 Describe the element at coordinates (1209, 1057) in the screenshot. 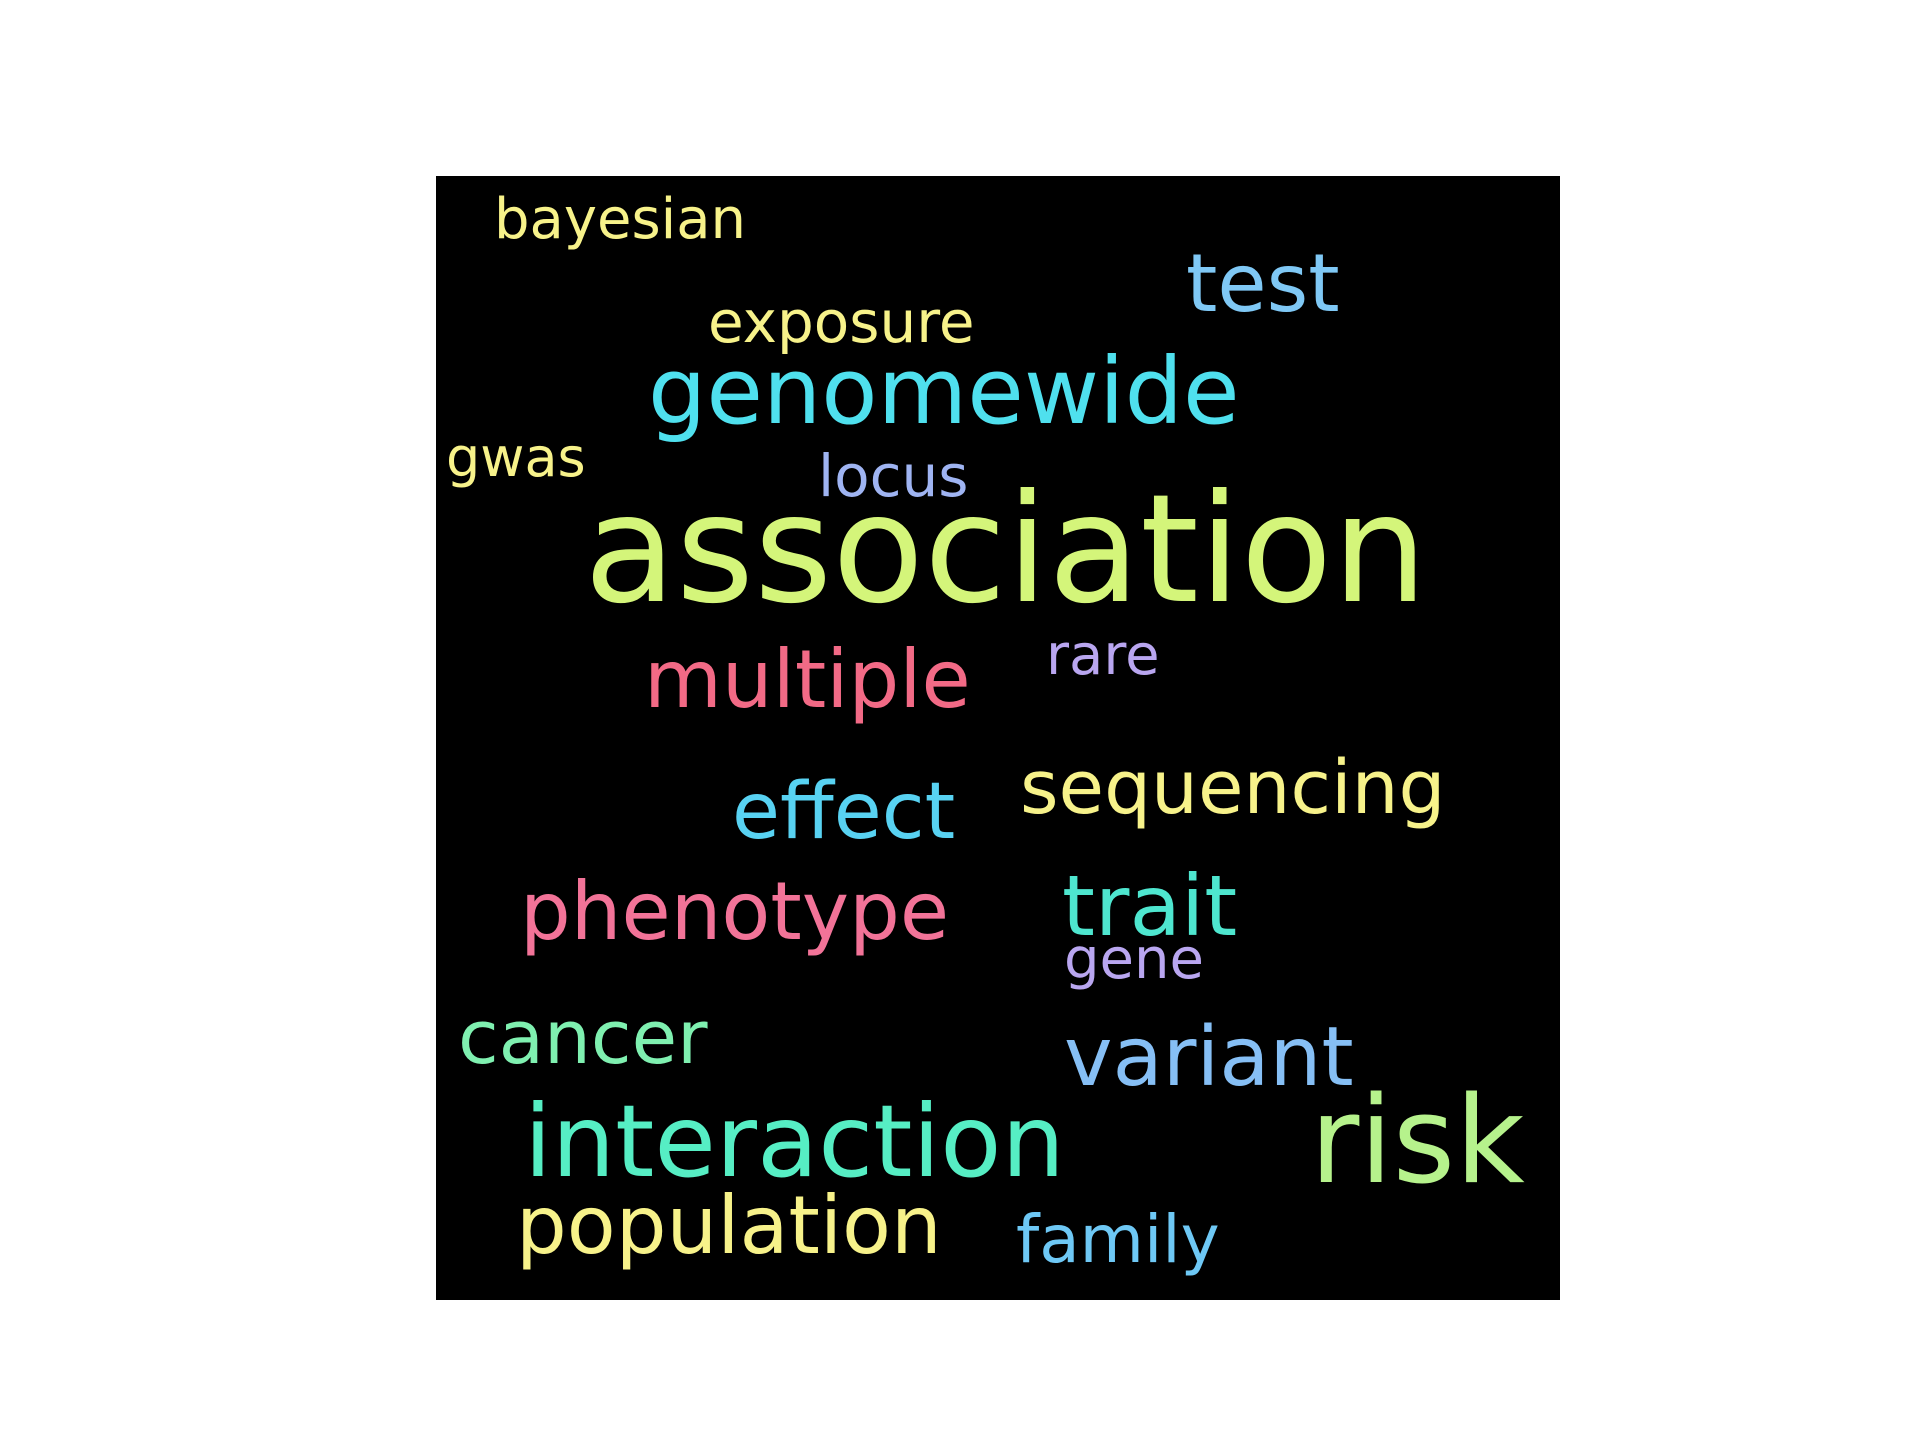

I see `word-variant: variant` at that location.